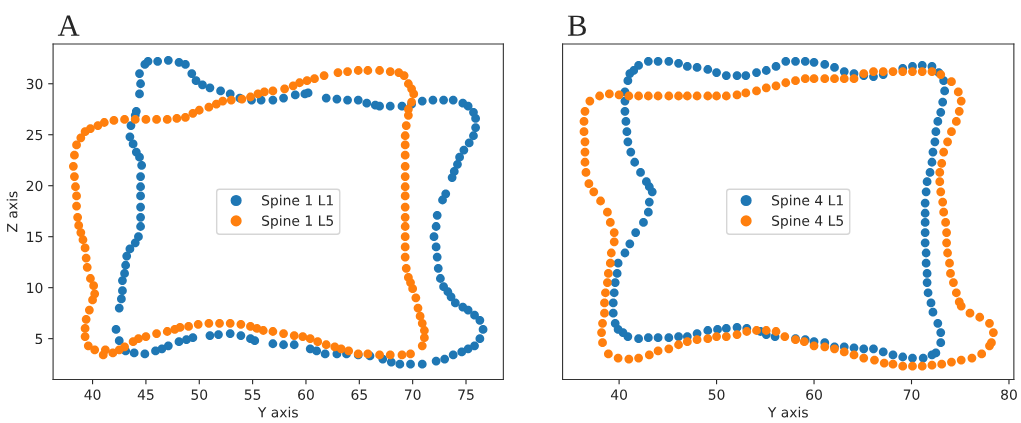  What do you see at coordinates (145, 394) in the screenshot?
I see `x-tick-label: 45` at bounding box center [145, 394].